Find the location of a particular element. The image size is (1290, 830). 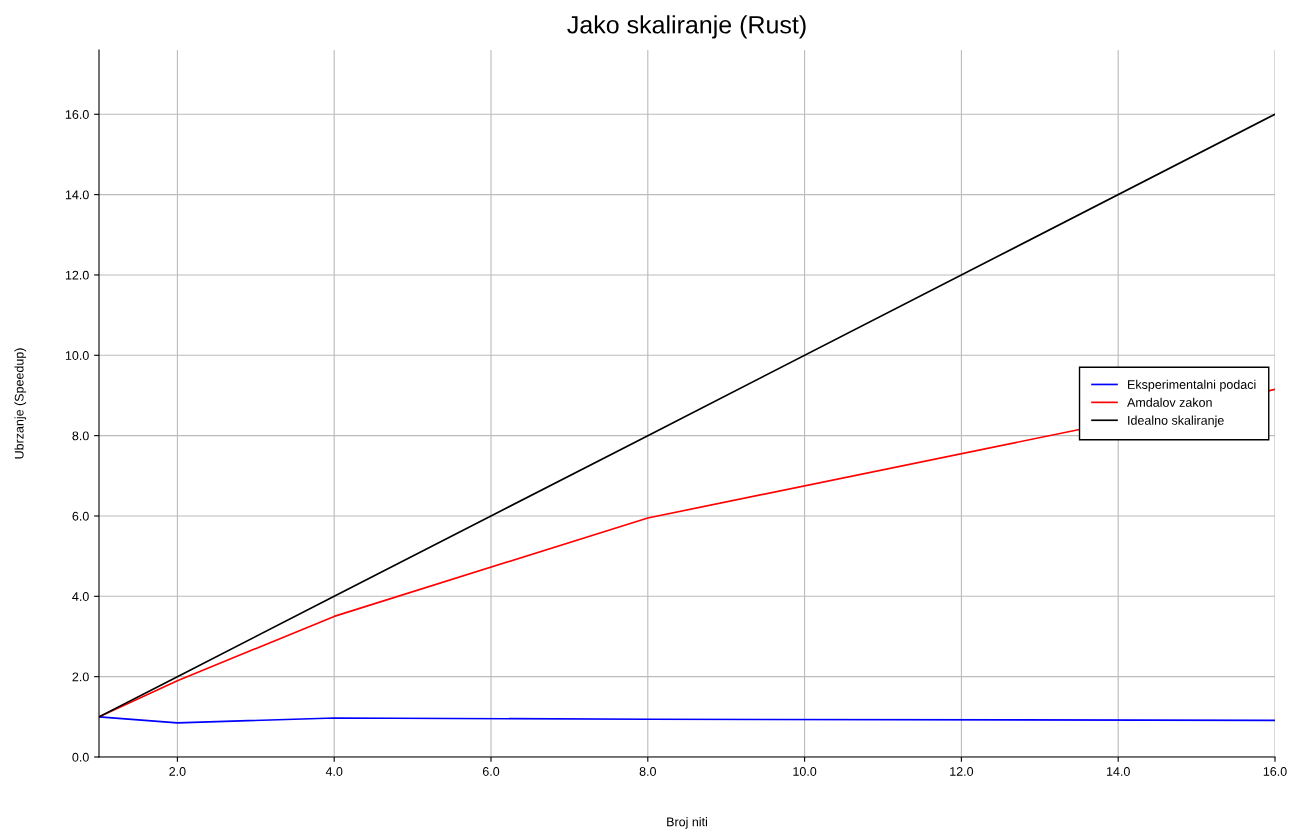

x-tick-label: 4.0 is located at coordinates (334, 771).